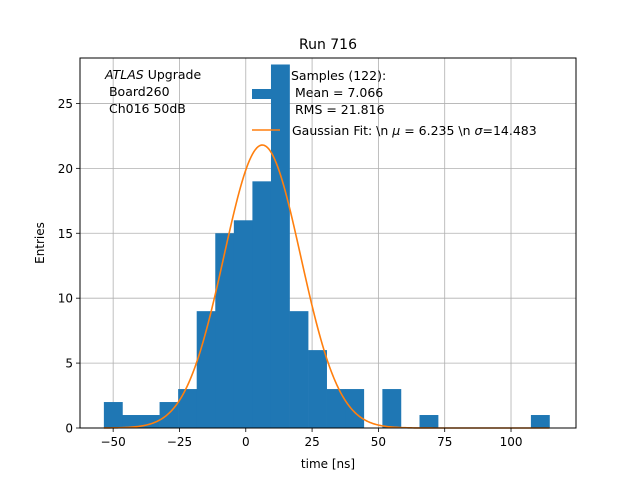  I want to click on x-tick-label: 100, so click(511, 442).